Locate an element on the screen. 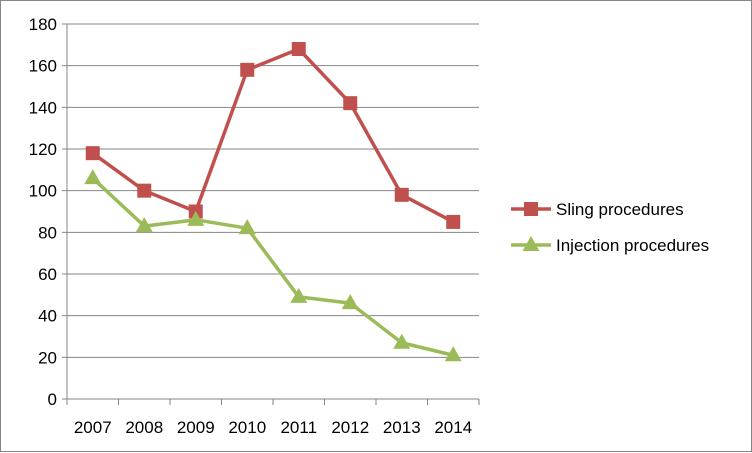 Image resolution: width=752 pixels, height=453 pixels. legend-label: Injection procedures is located at coordinates (632, 245).